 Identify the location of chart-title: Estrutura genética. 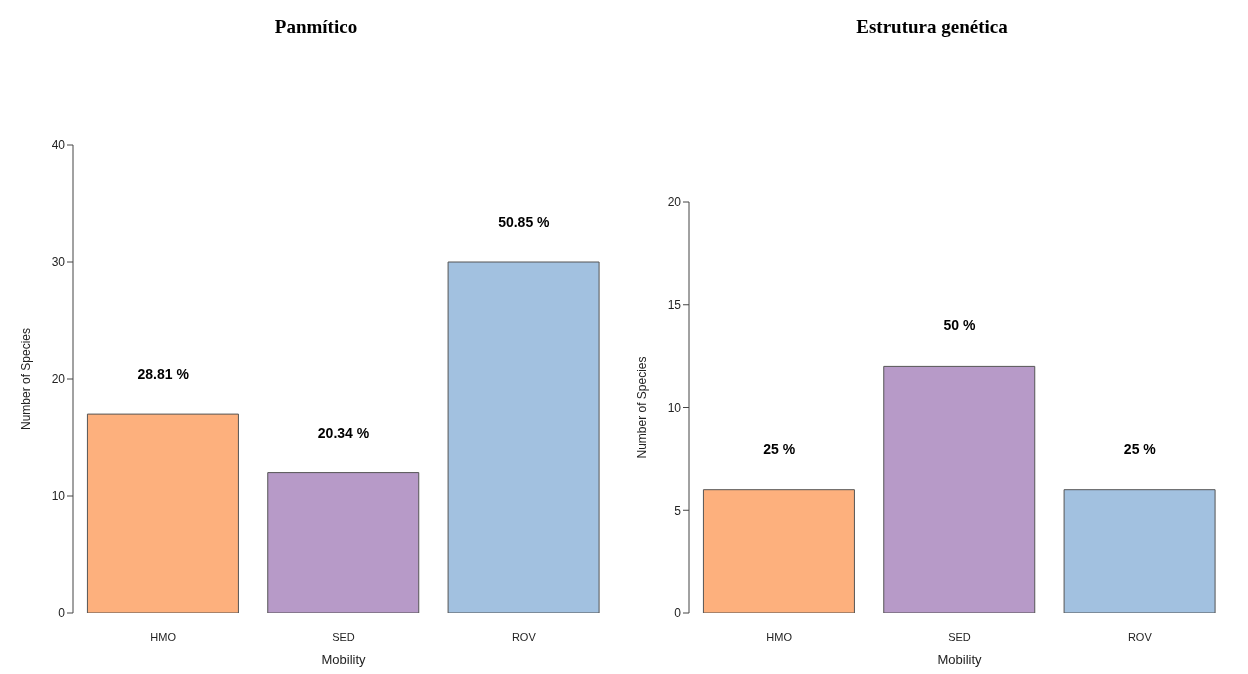
(932, 27).